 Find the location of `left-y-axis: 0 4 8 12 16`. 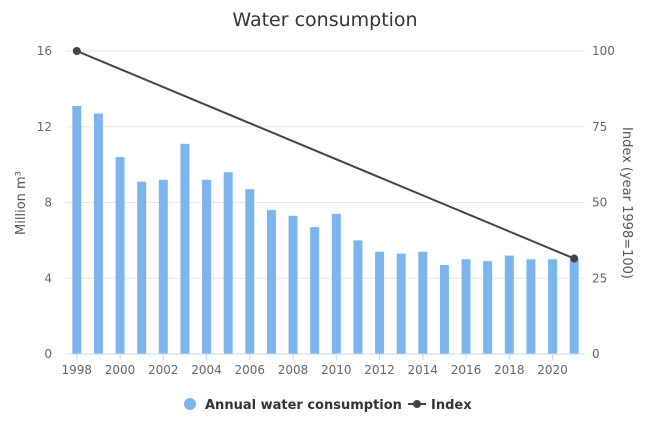

left-y-axis: 0 4 8 12 16 is located at coordinates (44, 202).